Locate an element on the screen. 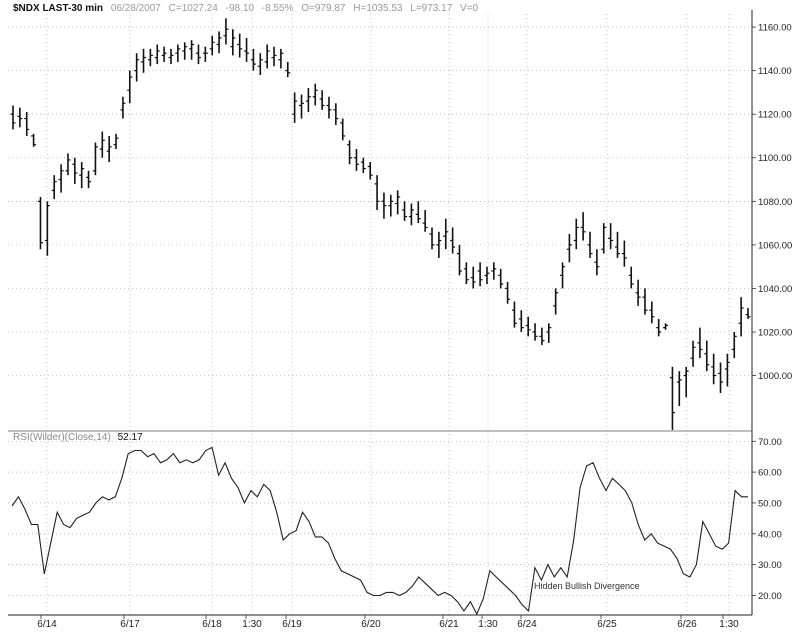  high-label: H=1035.53 is located at coordinates (378, 8).